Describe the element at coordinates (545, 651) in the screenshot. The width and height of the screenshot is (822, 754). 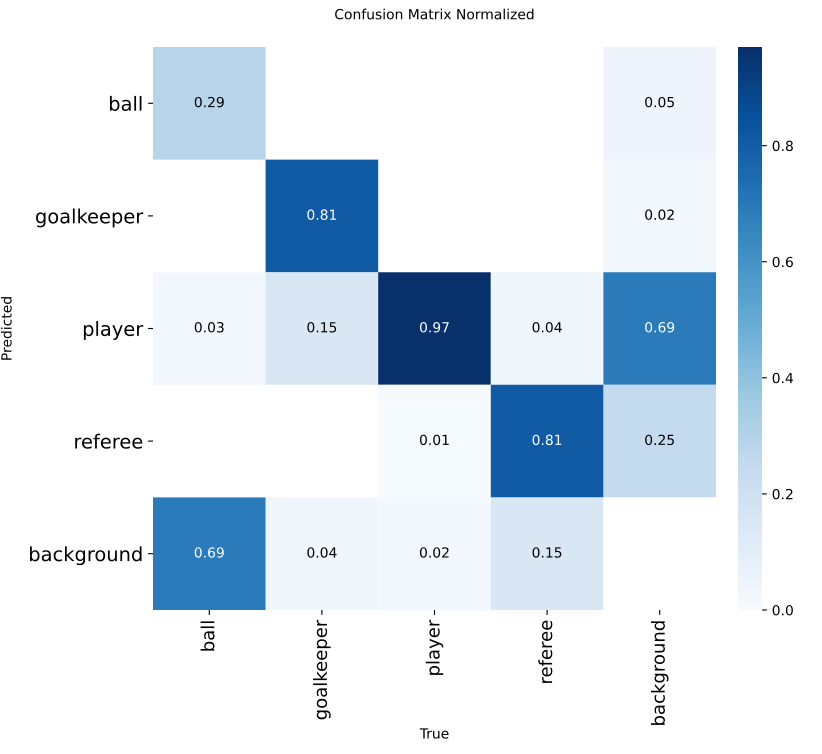
I see `x-tick-label: referee` at that location.